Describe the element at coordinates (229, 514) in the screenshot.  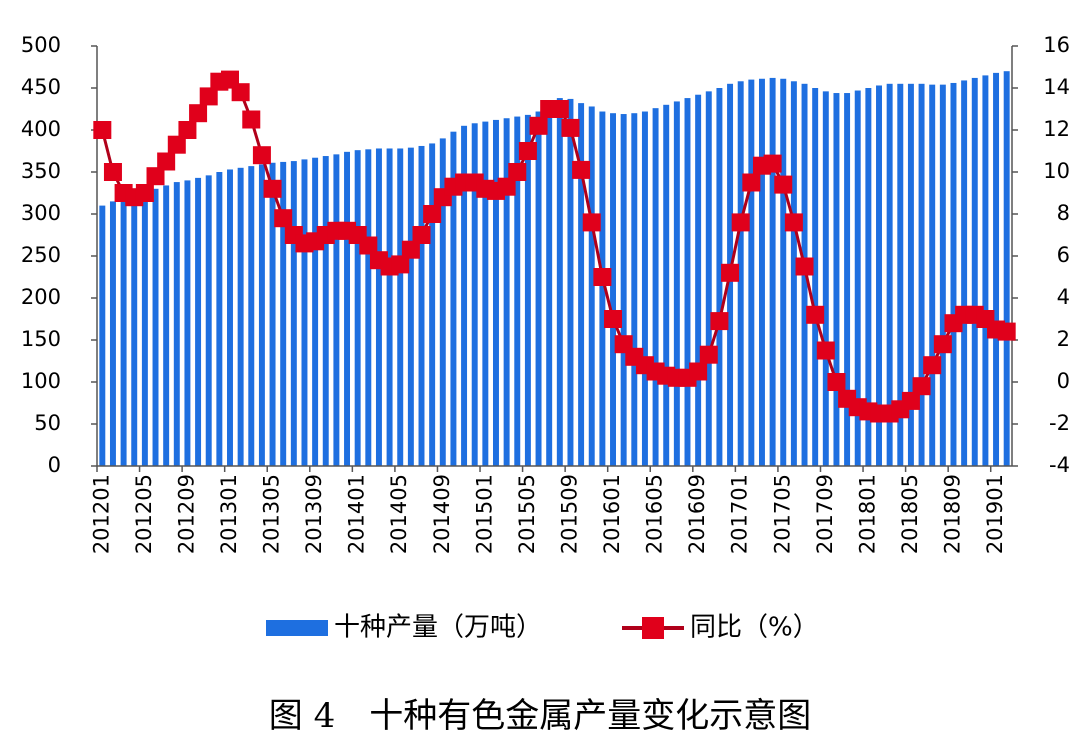
I see `x-tick-label: 201301` at that location.